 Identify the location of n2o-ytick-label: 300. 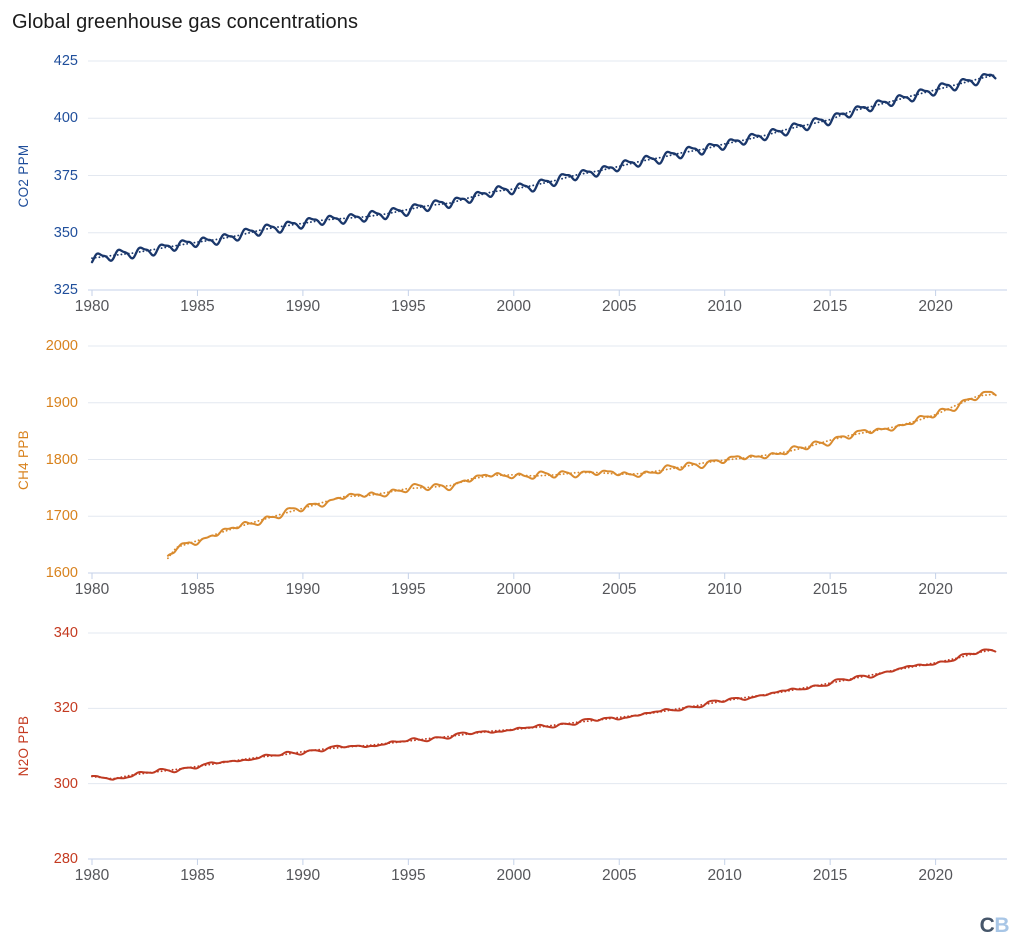
(65, 783).